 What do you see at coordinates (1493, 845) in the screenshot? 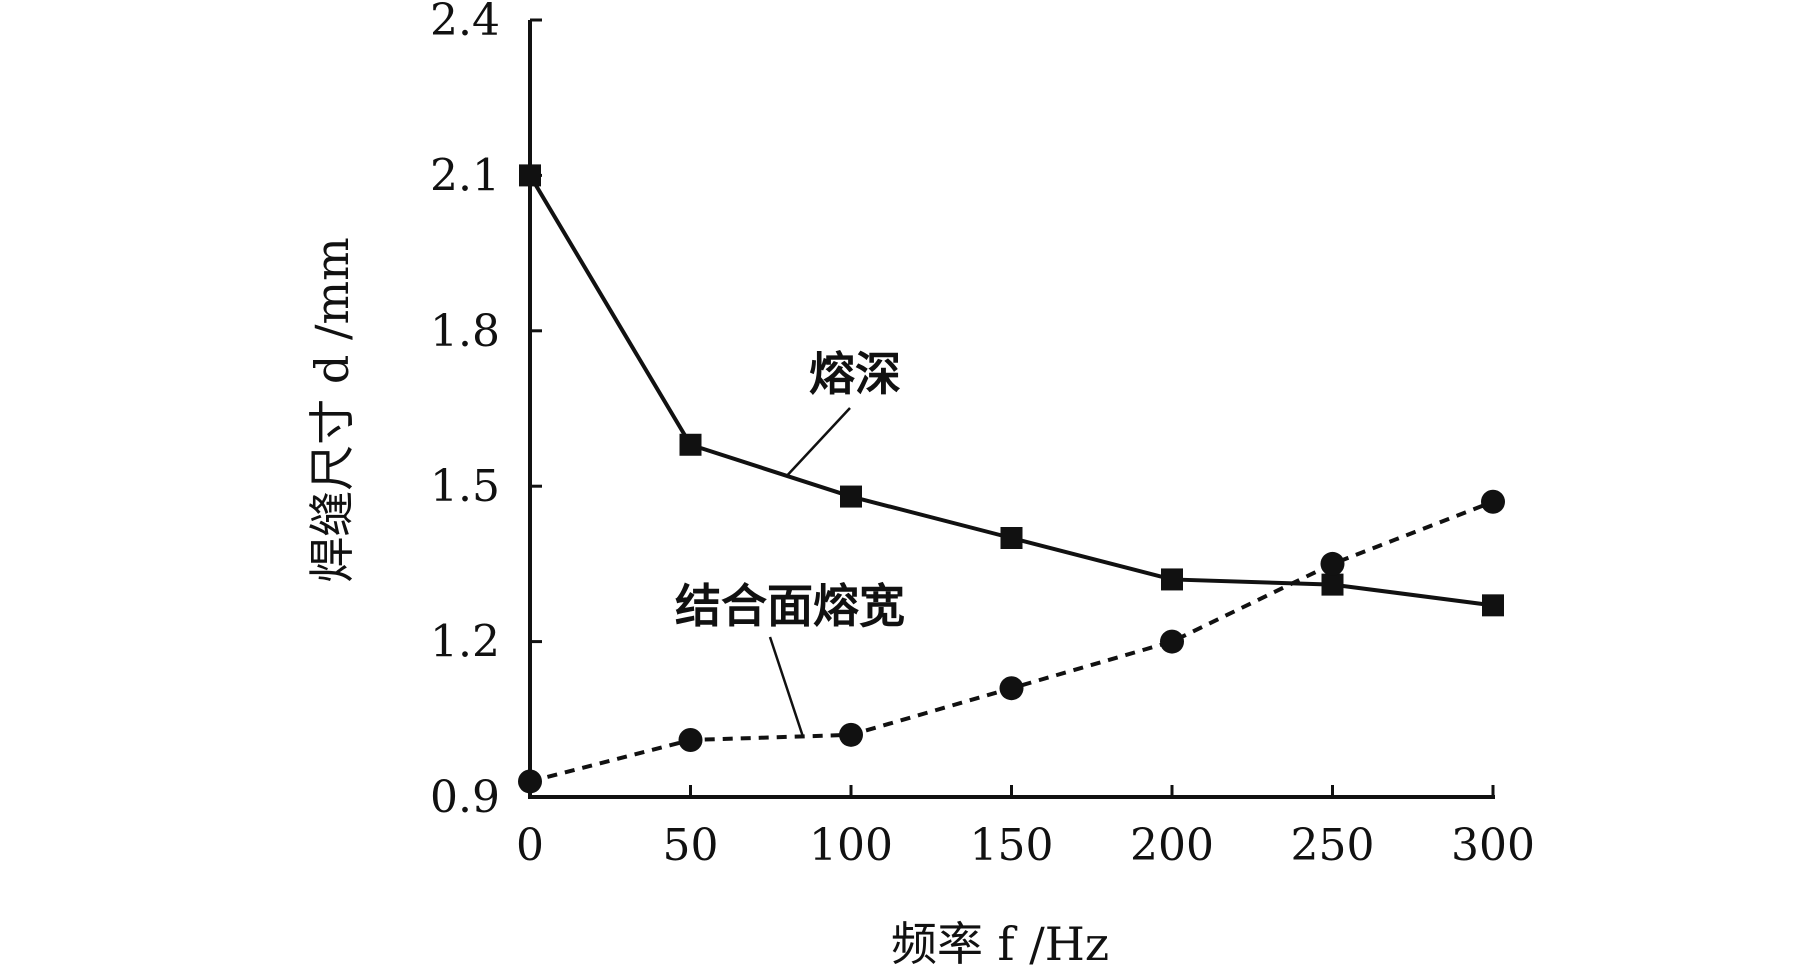
I see `x-tick-label: 300` at bounding box center [1493, 845].